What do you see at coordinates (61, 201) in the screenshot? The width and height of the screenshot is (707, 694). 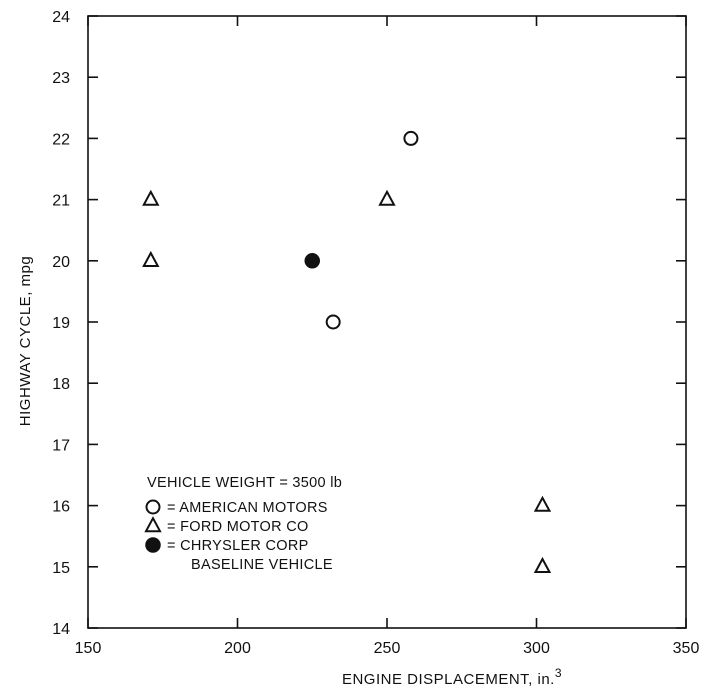 I see `y-tick-label: 21` at bounding box center [61, 201].